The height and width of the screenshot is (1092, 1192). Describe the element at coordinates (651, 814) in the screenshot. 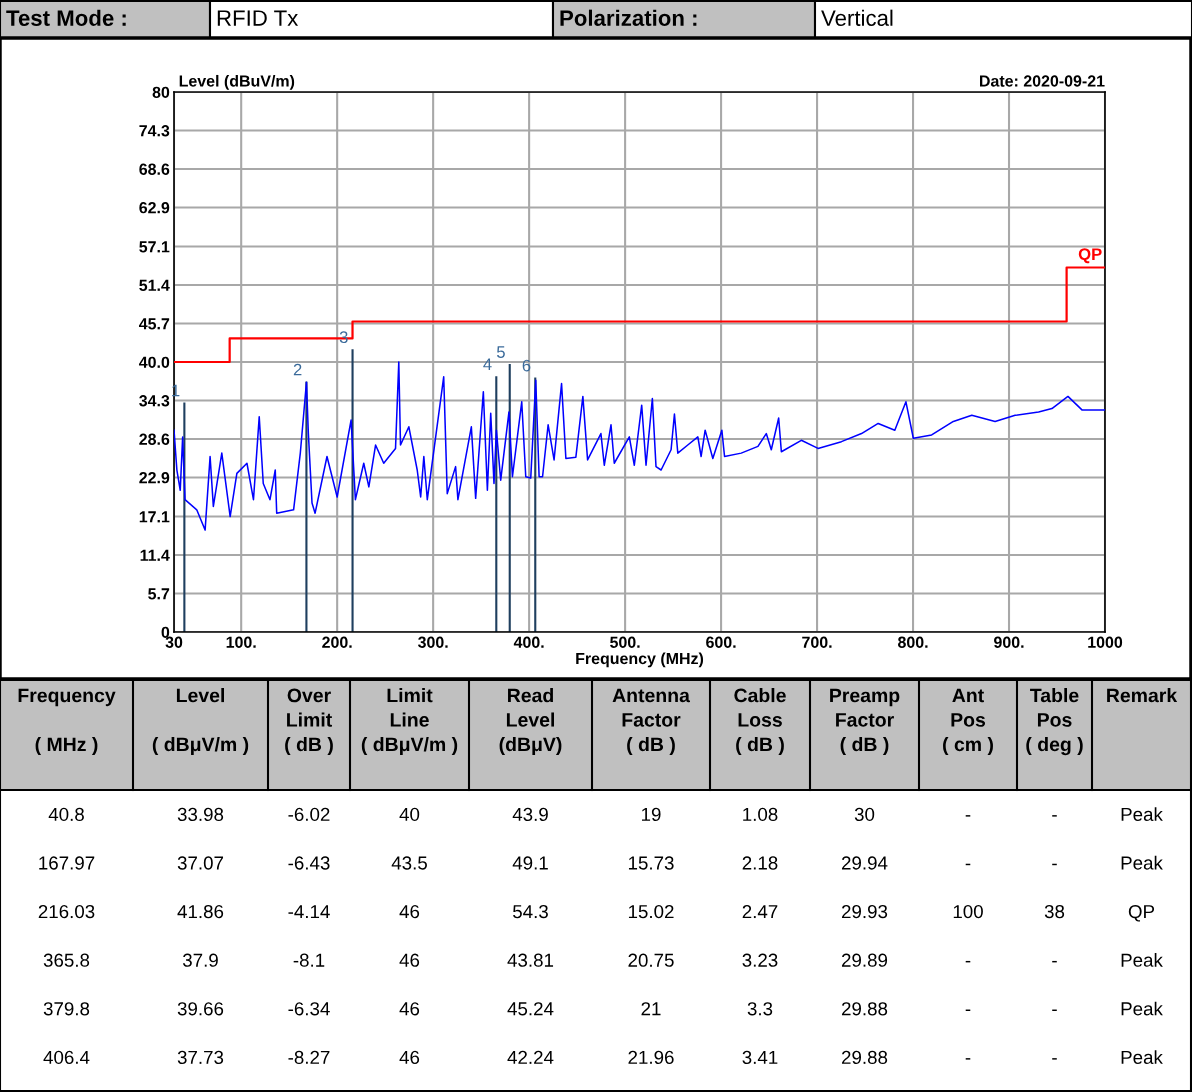

I see `text: 19` at that location.